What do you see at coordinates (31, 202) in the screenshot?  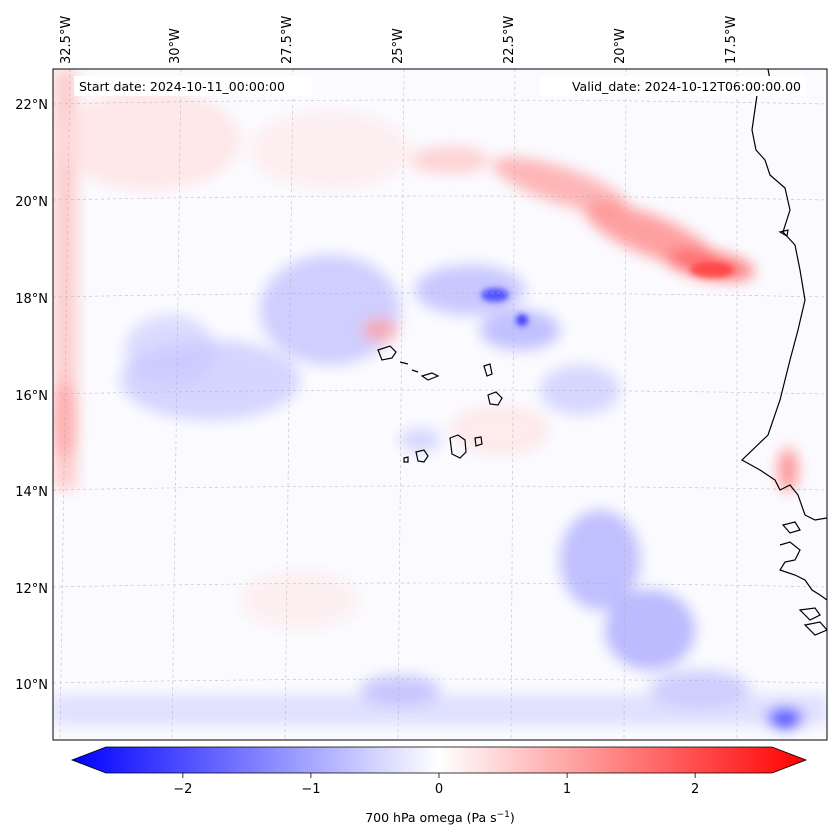 I see `lat-tick-label: 20°N` at bounding box center [31, 202].